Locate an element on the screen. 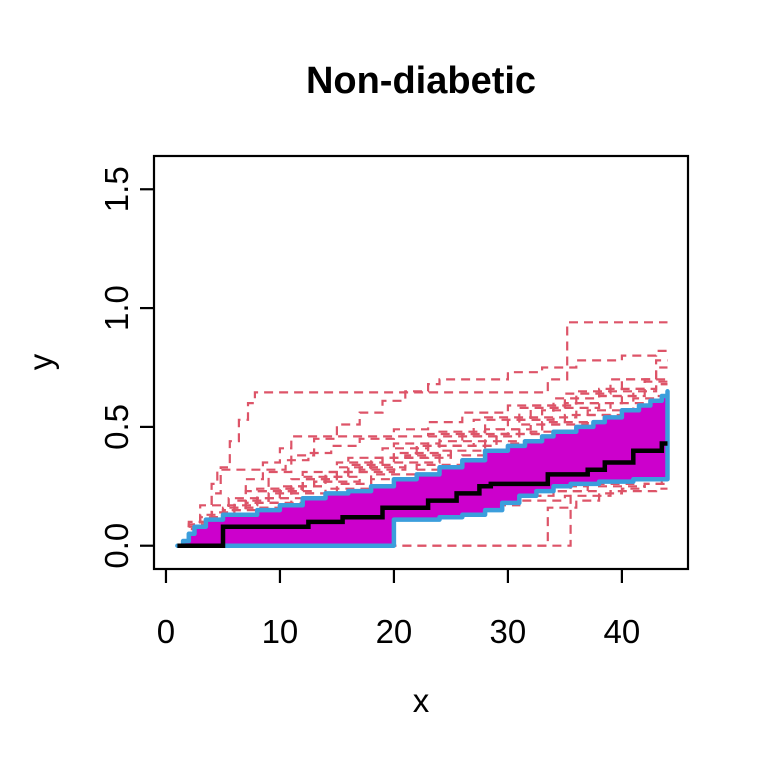  x-axis-label: x is located at coordinates (421, 700).